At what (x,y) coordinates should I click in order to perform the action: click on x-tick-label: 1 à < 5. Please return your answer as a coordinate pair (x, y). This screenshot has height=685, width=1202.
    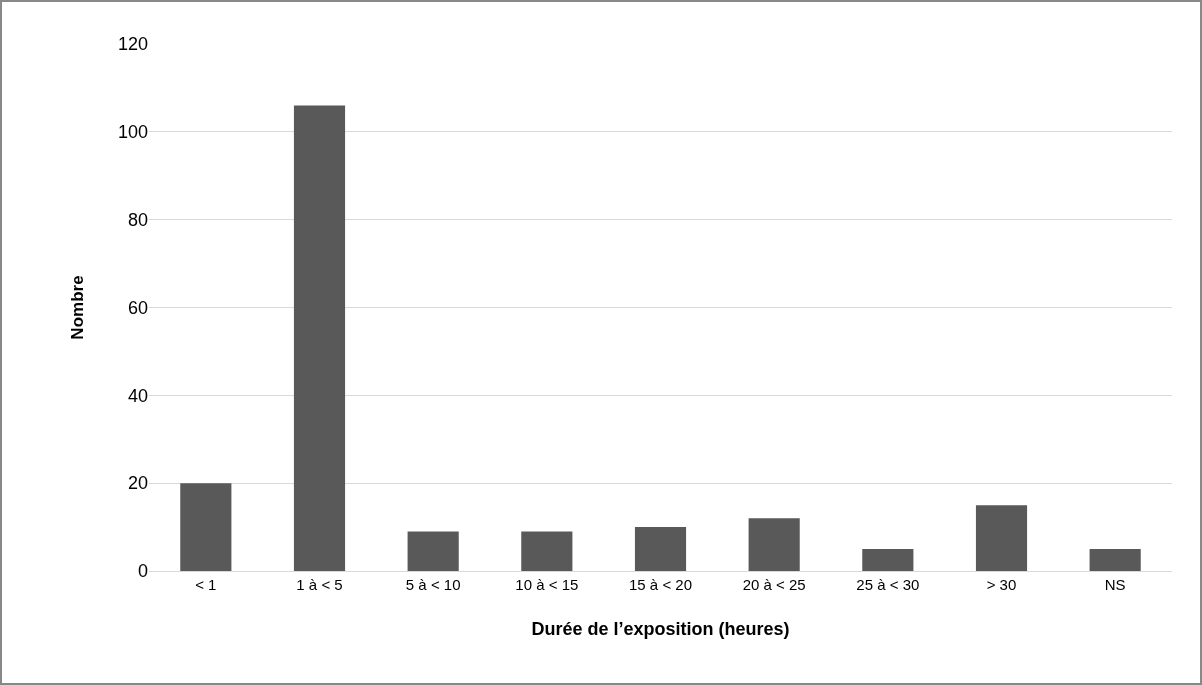
    Looking at the image, I should click on (319, 584).